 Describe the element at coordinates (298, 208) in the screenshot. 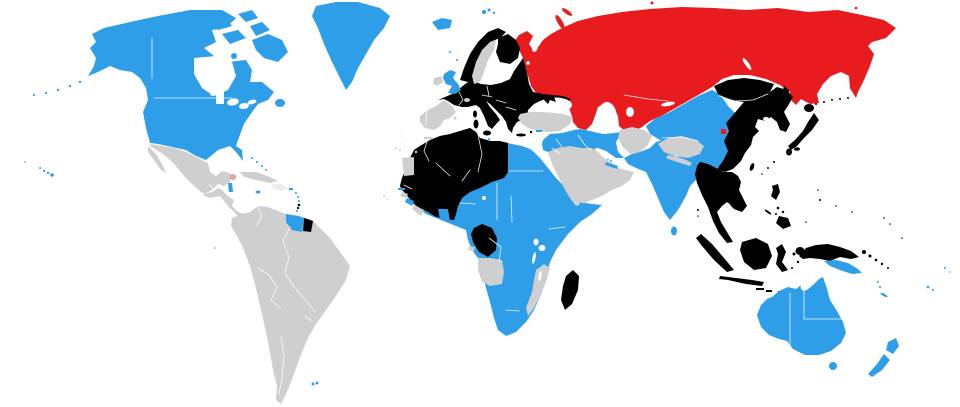

I see `region-guadeloupe-vichy` at that location.